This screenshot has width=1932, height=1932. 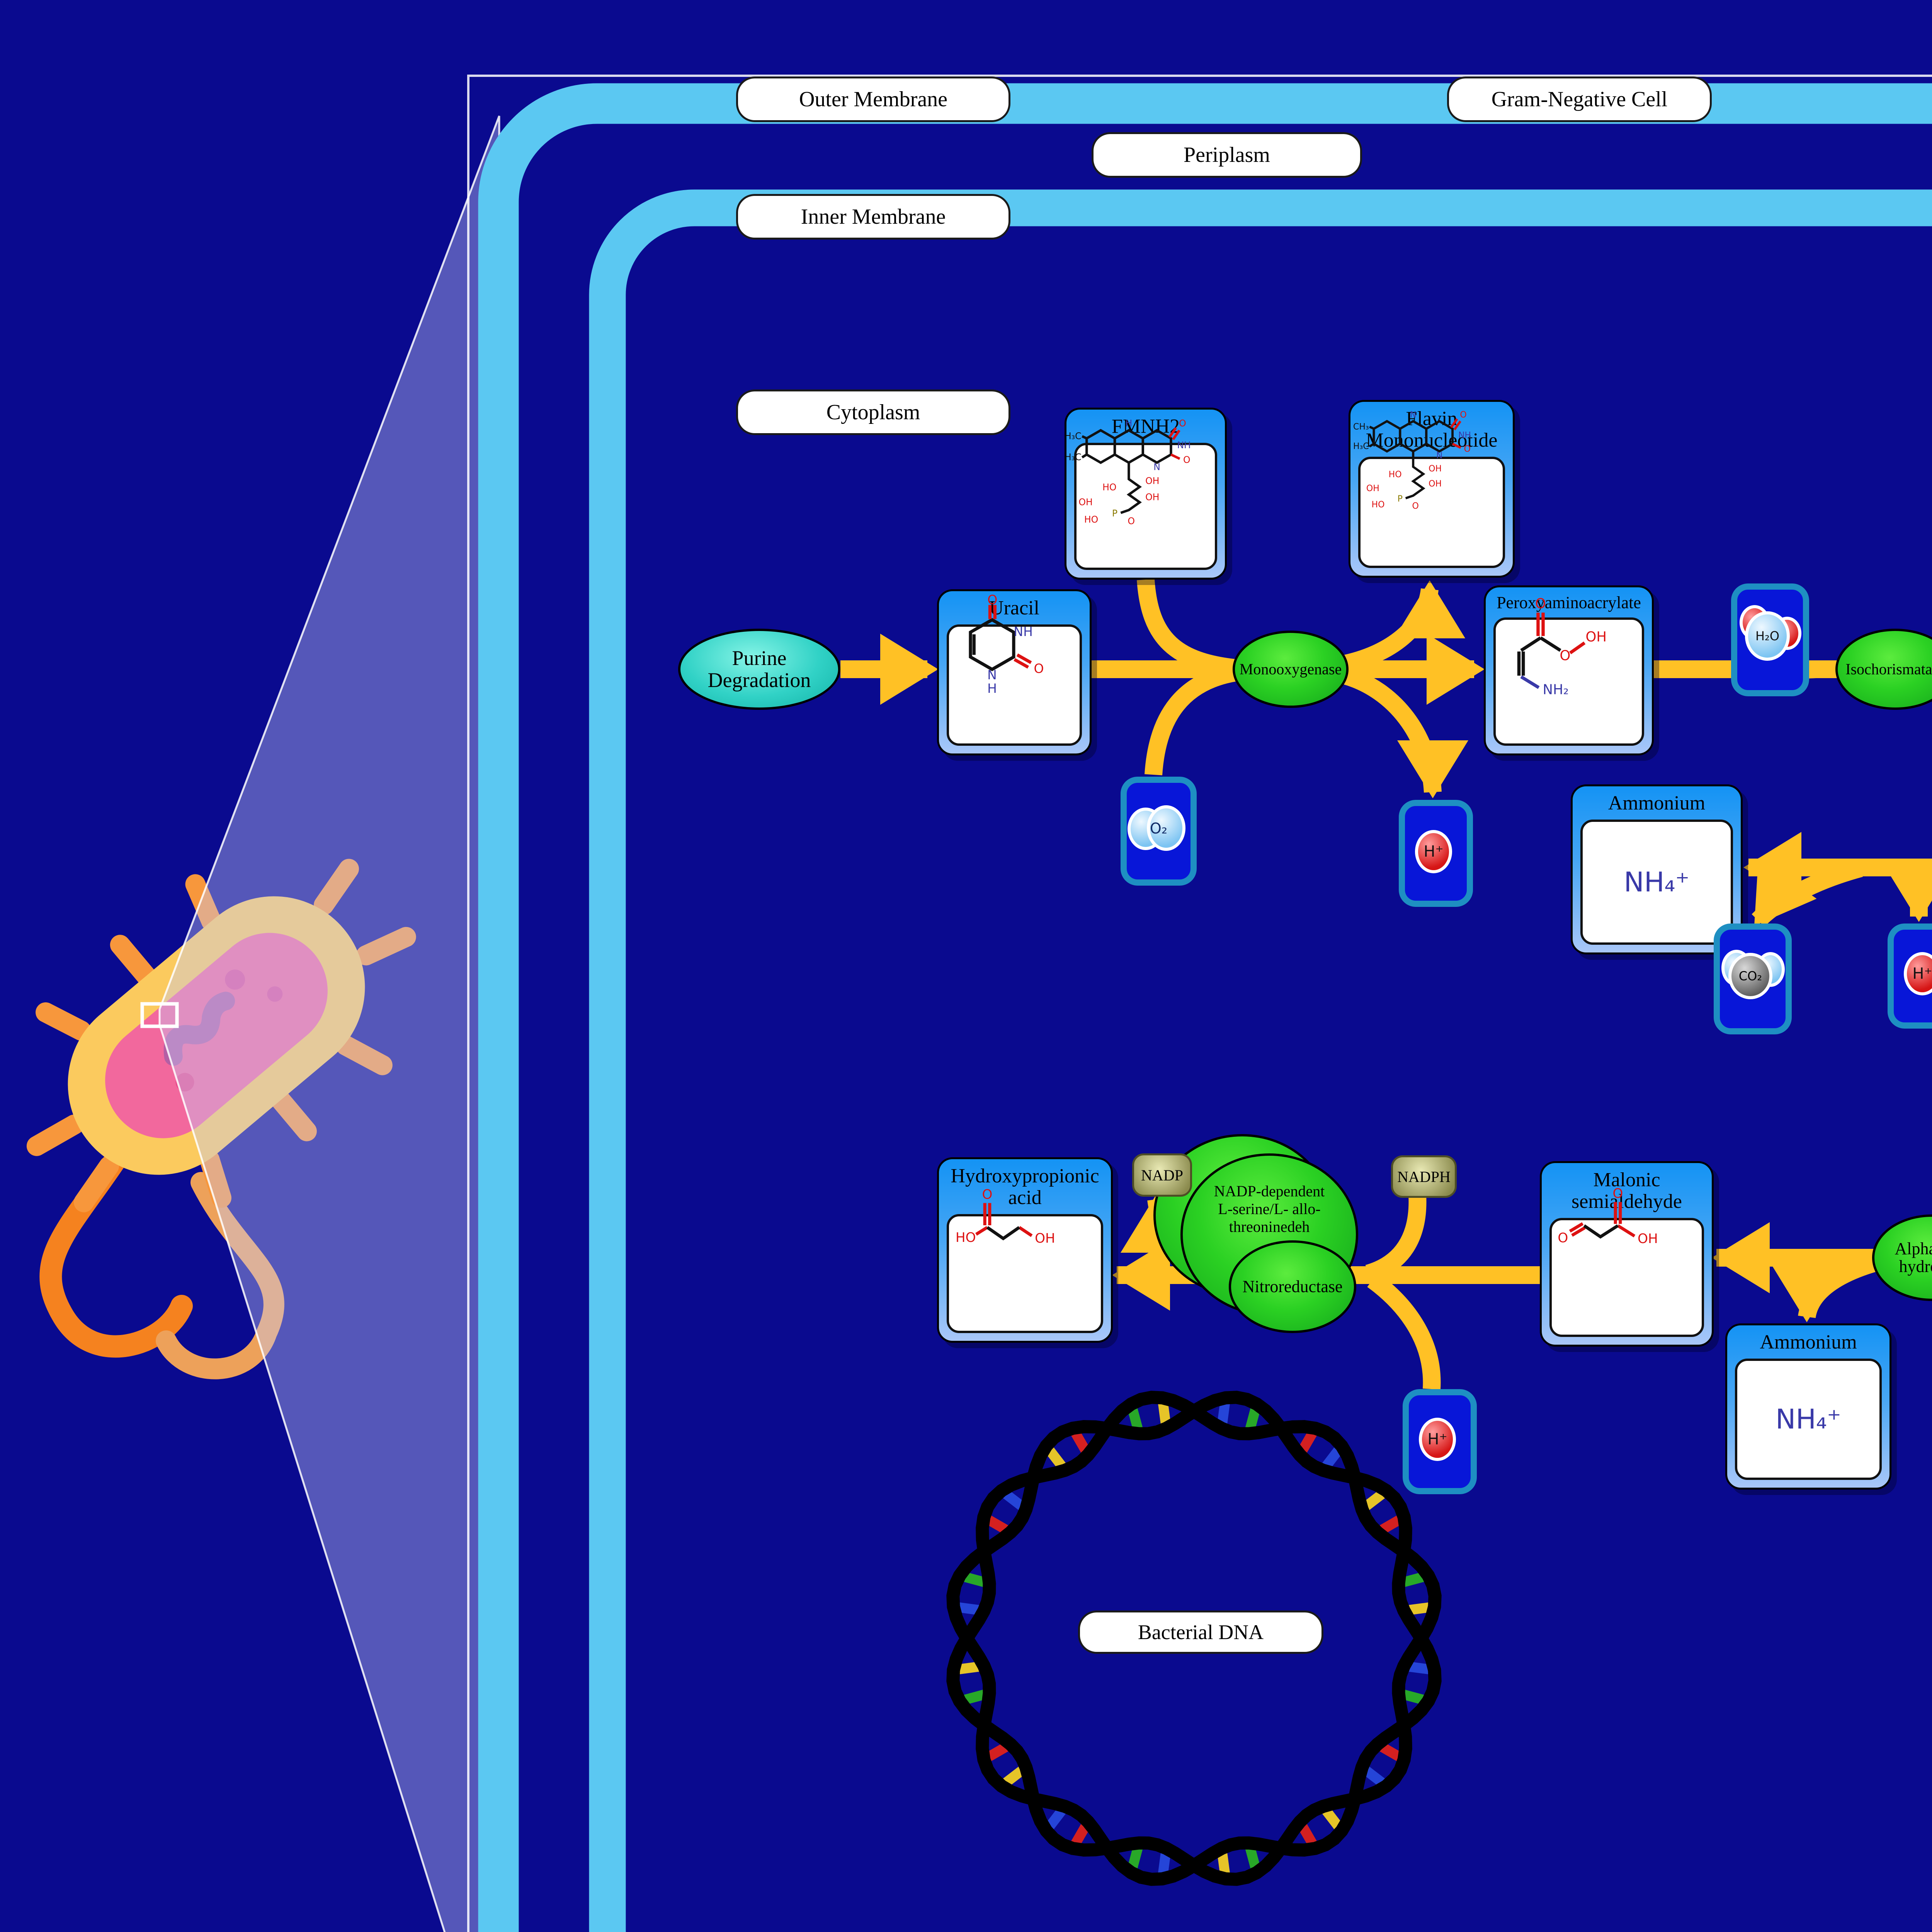 I want to click on atom-ball, so click(x=1166, y=828).